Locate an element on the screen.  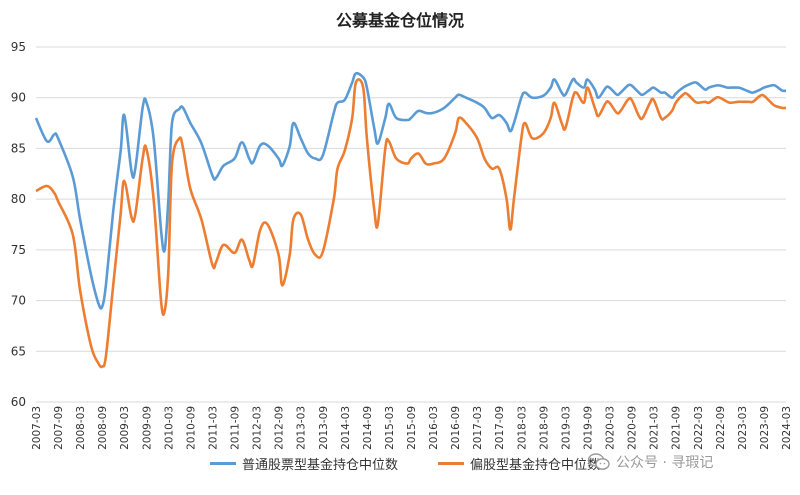
legend-item-series-2: 偏股型基金持仓中位数 is located at coordinates (519, 463).